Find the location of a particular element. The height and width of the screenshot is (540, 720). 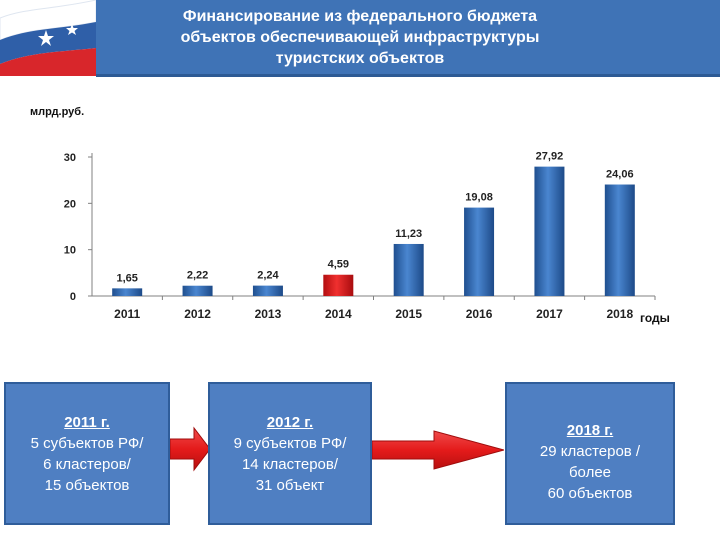

bar-2018 is located at coordinates (619, 240).